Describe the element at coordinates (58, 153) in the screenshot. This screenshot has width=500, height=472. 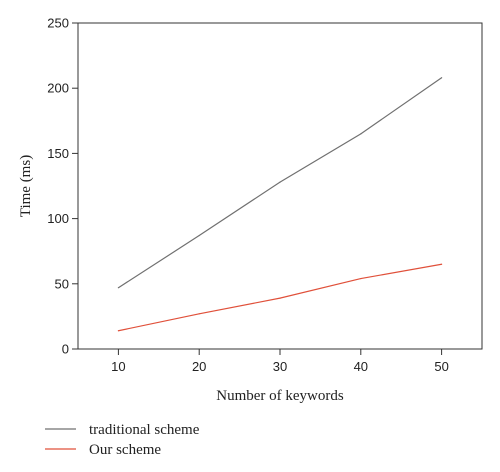
I see `y-tick-label: 150` at that location.